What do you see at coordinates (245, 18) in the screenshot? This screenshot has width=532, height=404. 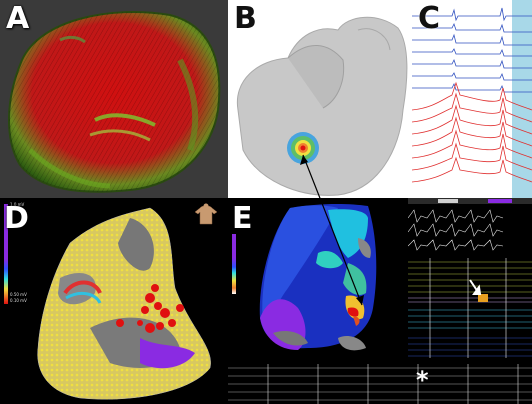 I see `panel-b-label: B` at bounding box center [245, 18].